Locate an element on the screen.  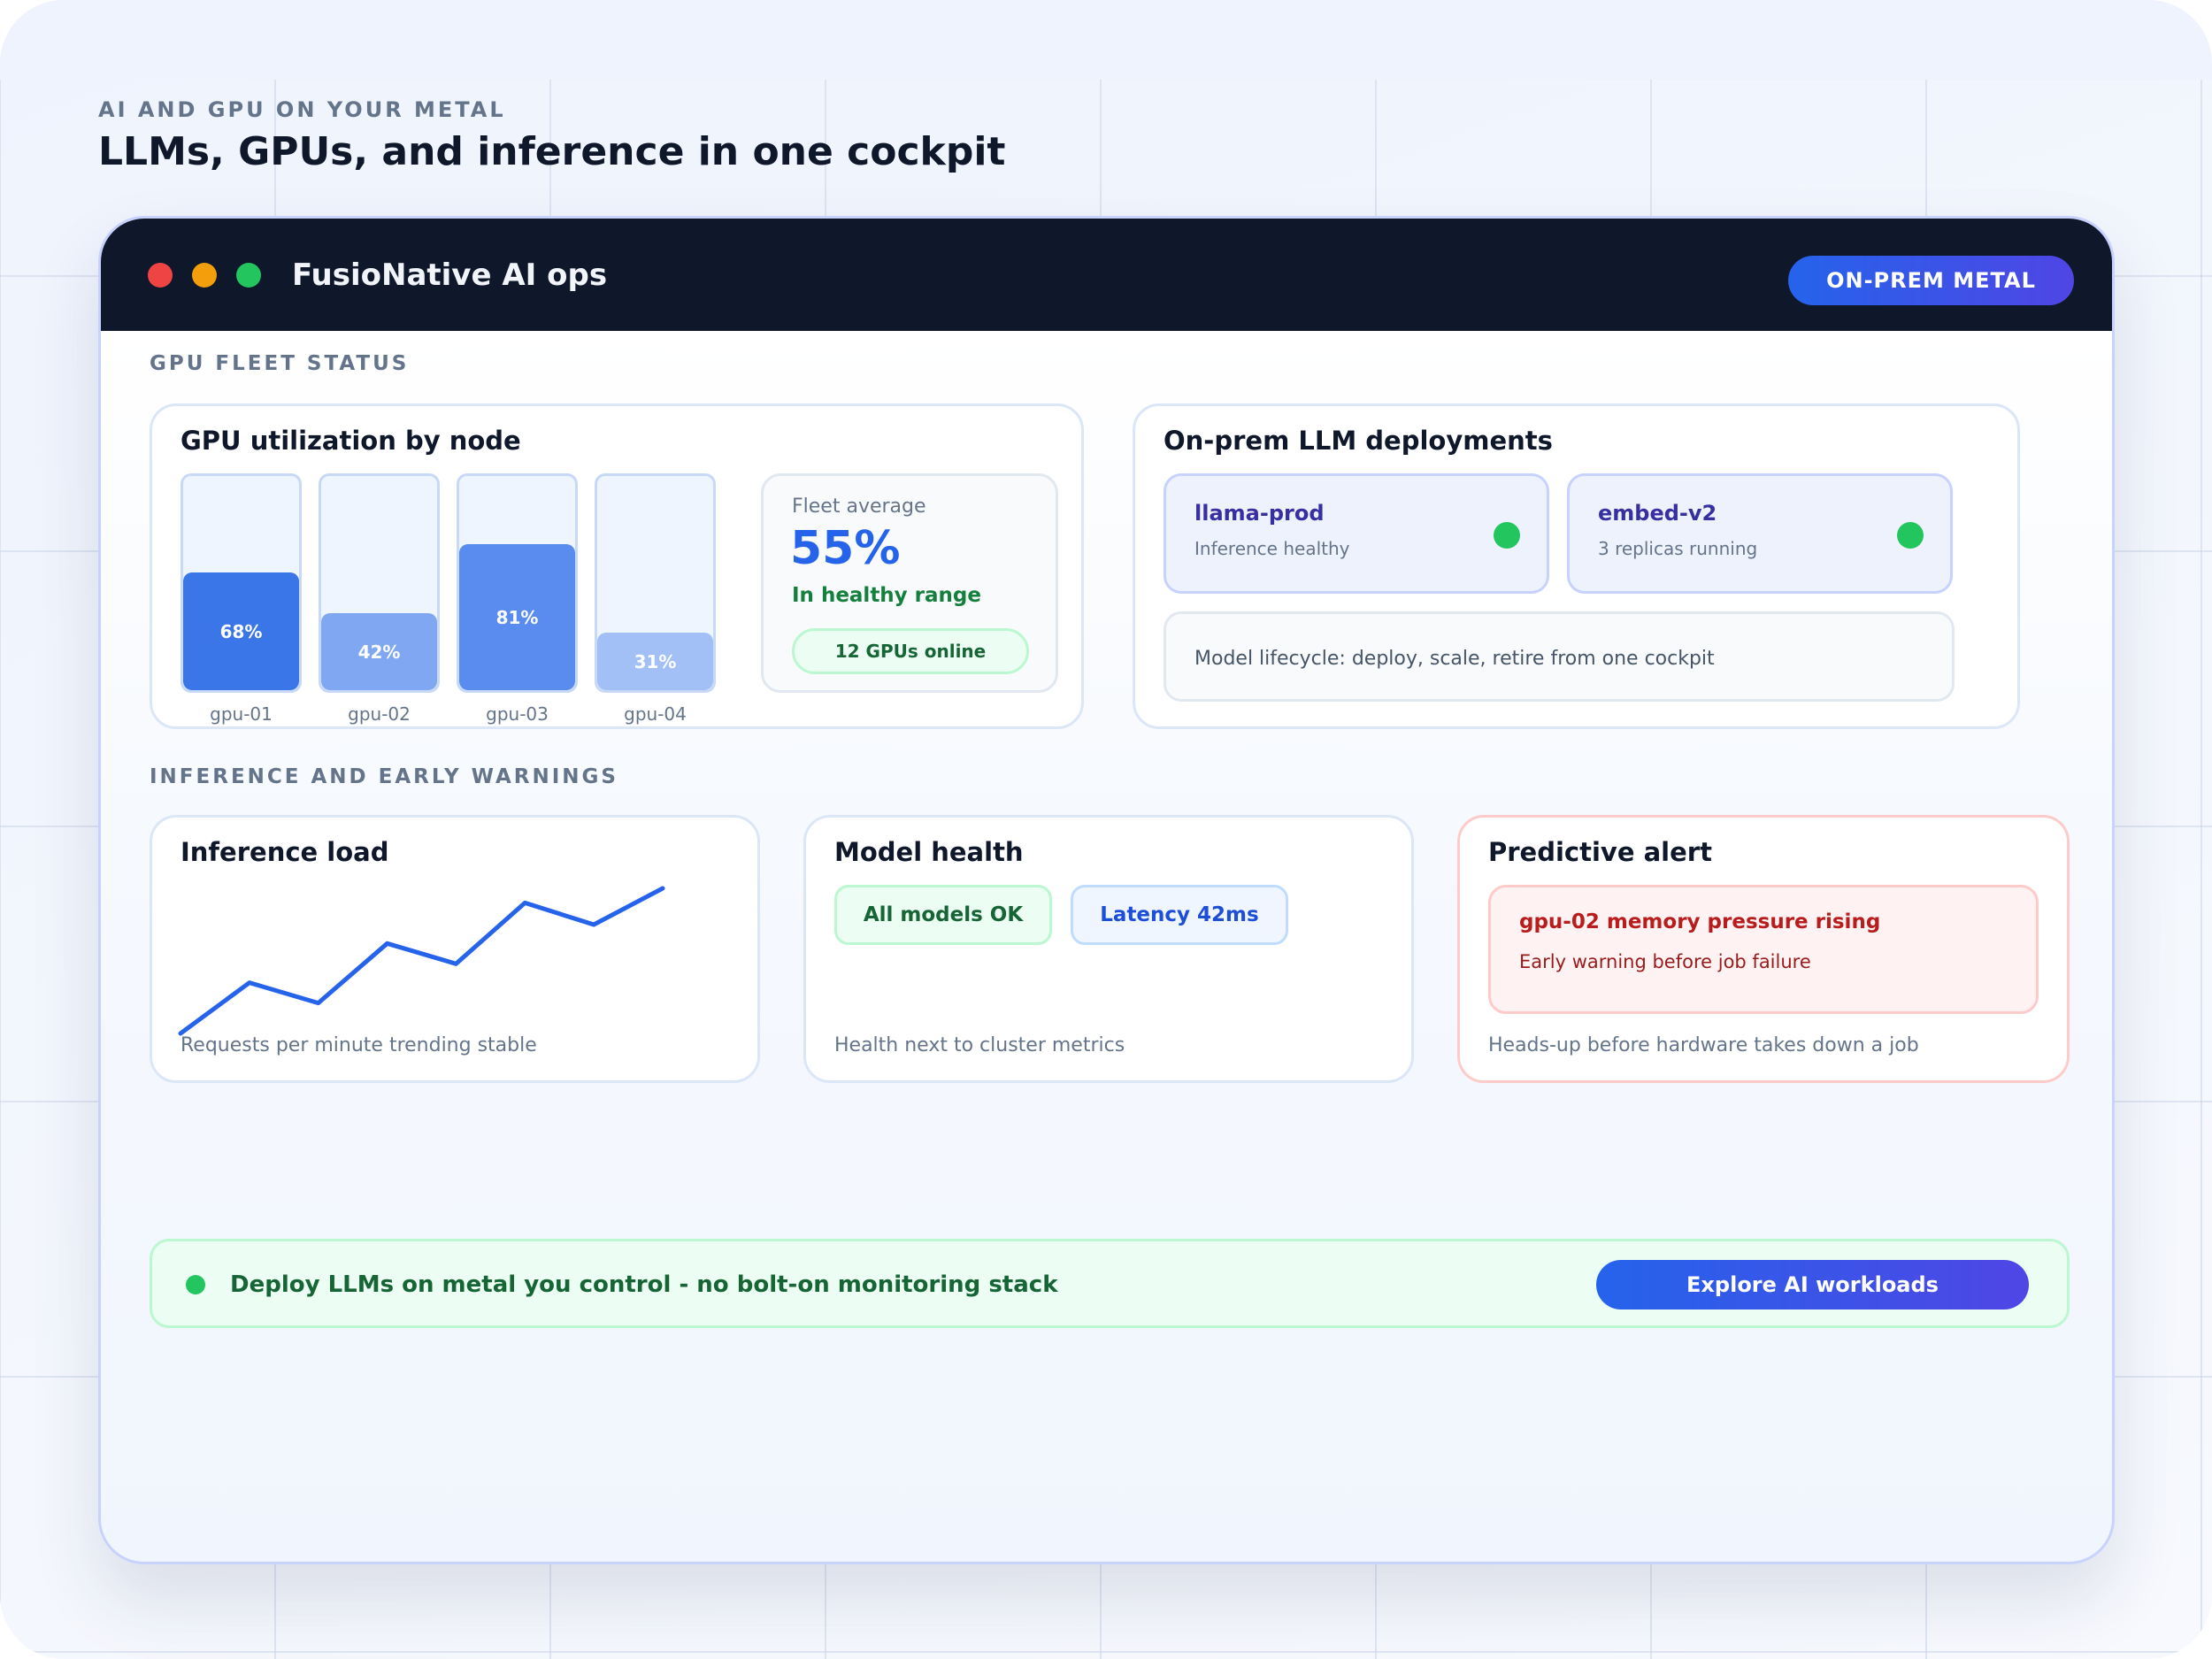
deployment-status: Inference healthy is located at coordinates (1272, 548).